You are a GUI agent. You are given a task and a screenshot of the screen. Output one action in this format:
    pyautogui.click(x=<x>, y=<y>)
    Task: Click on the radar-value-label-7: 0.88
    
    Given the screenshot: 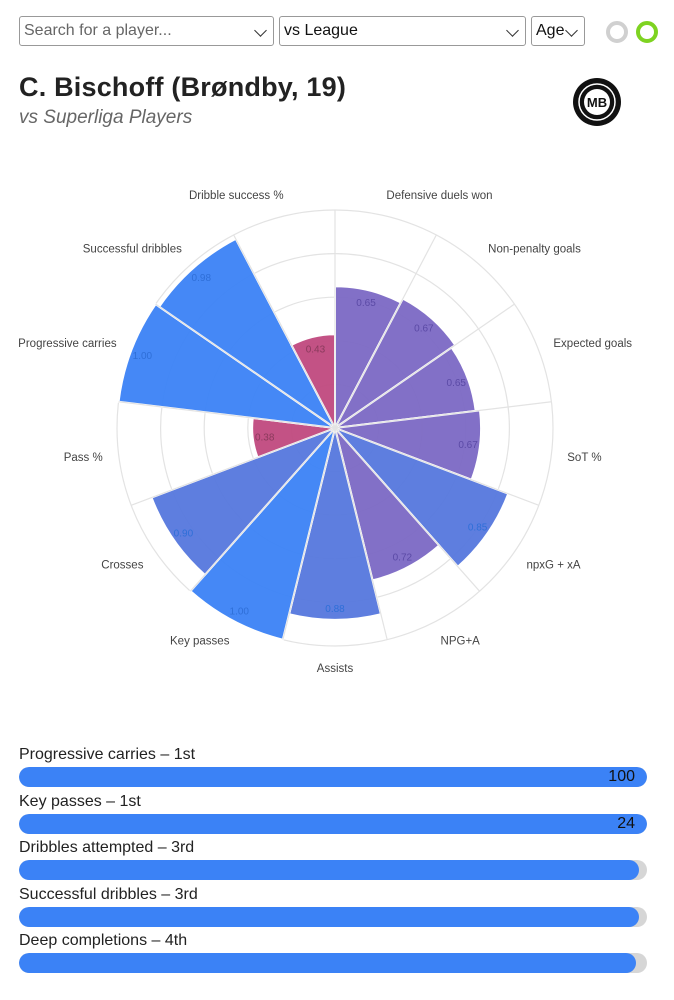 What is the action you would take?
    pyautogui.click(x=335, y=609)
    